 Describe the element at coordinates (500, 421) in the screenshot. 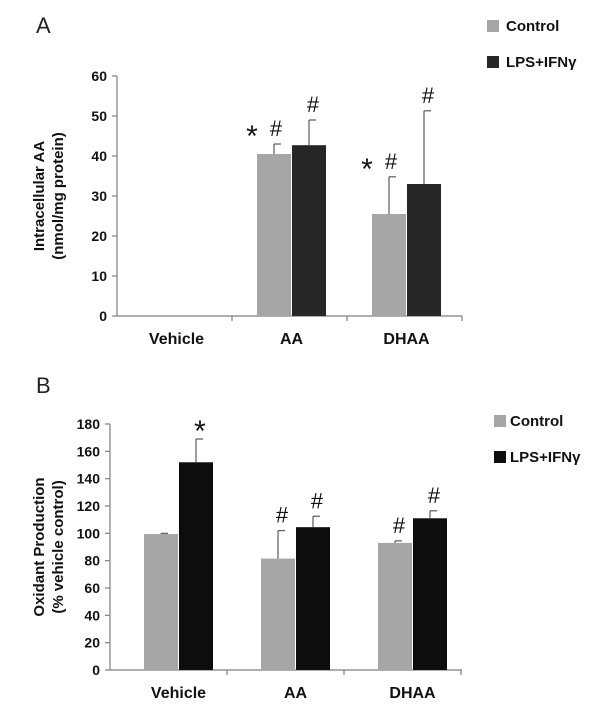

I see `panel-b-legend-swatch-control` at that location.